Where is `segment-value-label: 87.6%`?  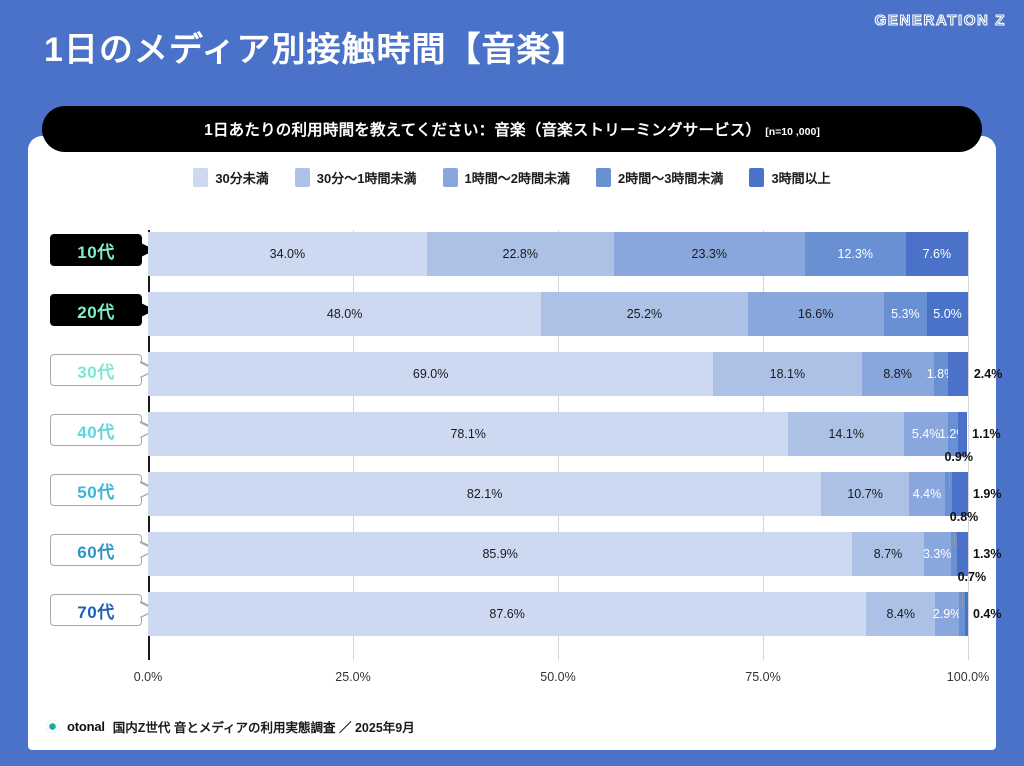
segment-value-label: 87.6% is located at coordinates (507, 614).